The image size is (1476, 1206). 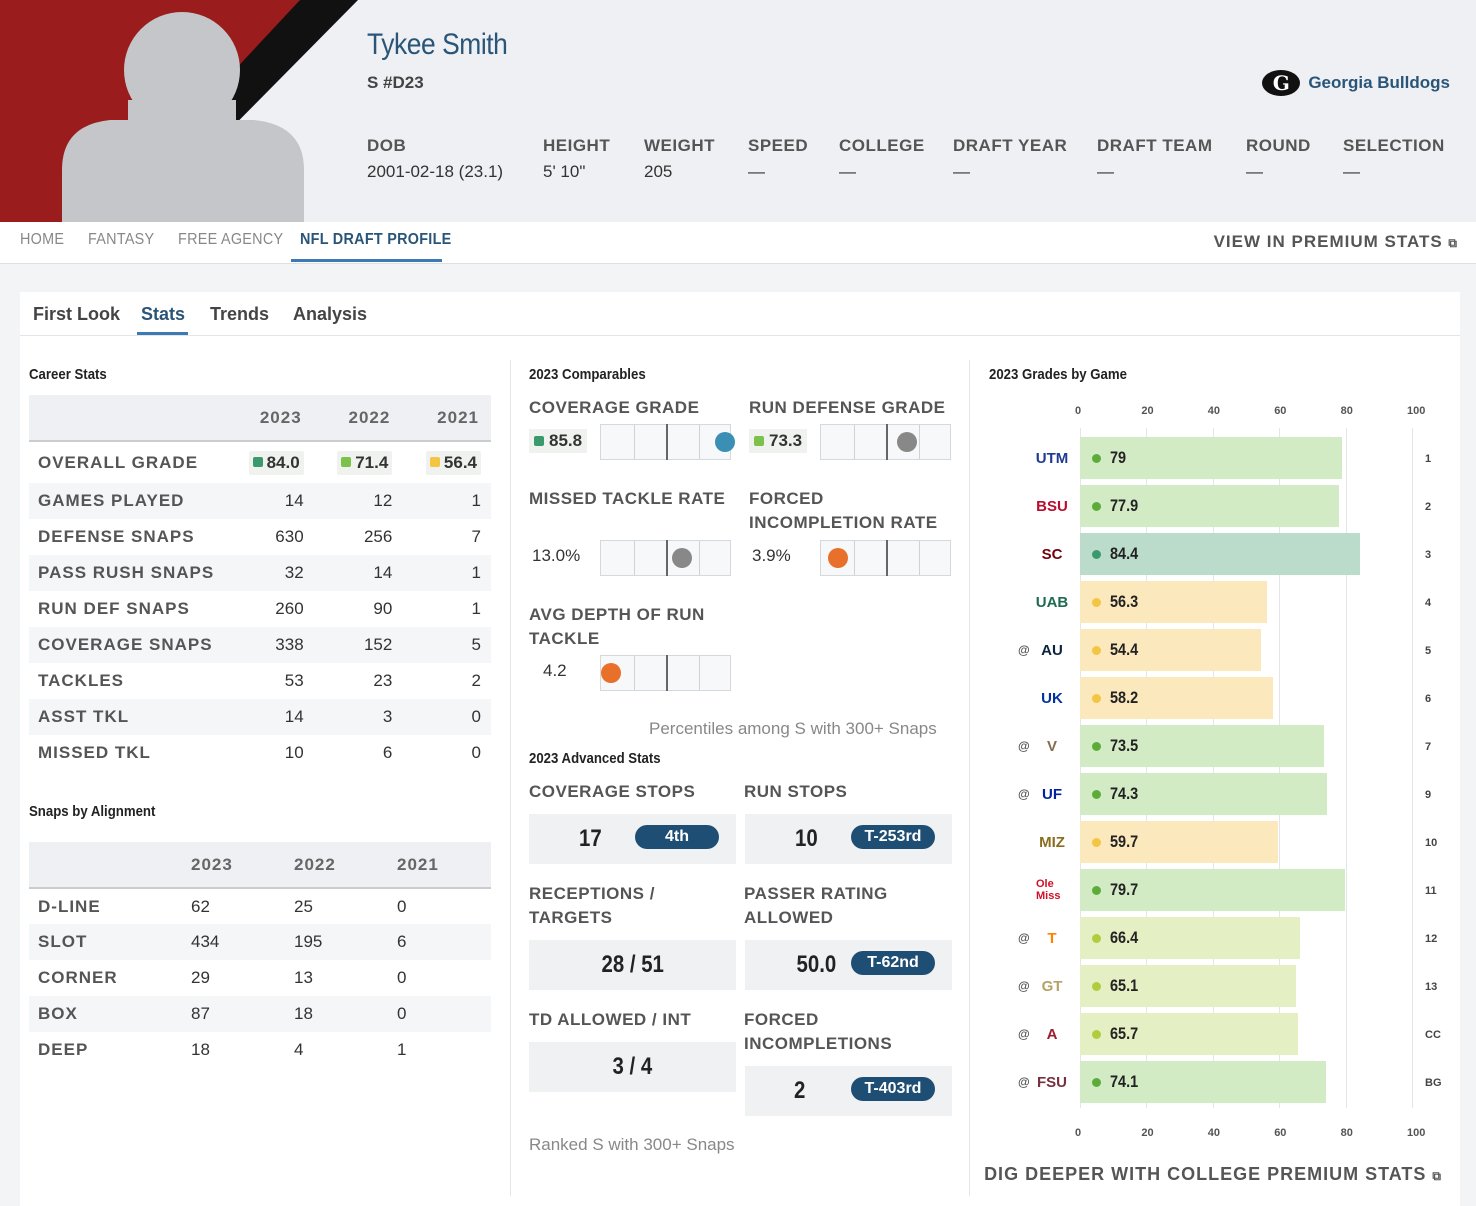 What do you see at coordinates (843, 510) in the screenshot?
I see `comparable-label: FORCED INCOMPLETION RATE` at bounding box center [843, 510].